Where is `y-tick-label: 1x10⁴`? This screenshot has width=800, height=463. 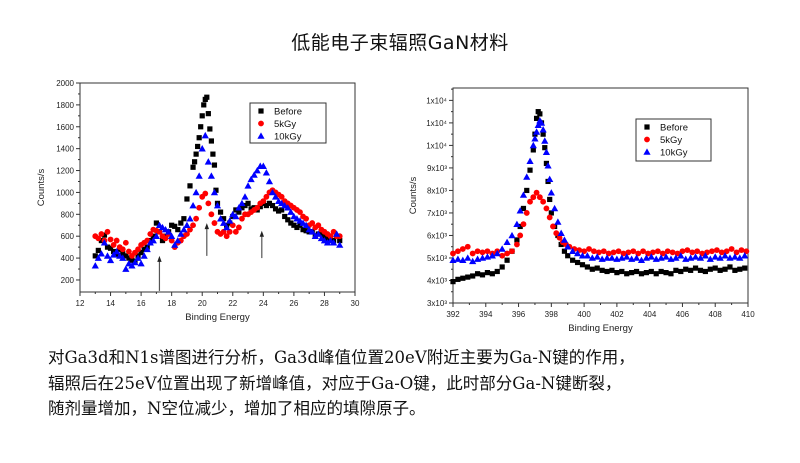 y-tick-label: 1x10⁴ is located at coordinates (436, 123).